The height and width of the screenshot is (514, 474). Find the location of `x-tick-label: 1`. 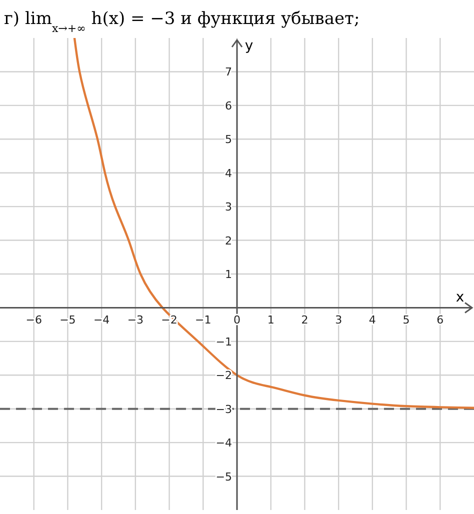

x-tick-label: 1 is located at coordinates (270, 320).